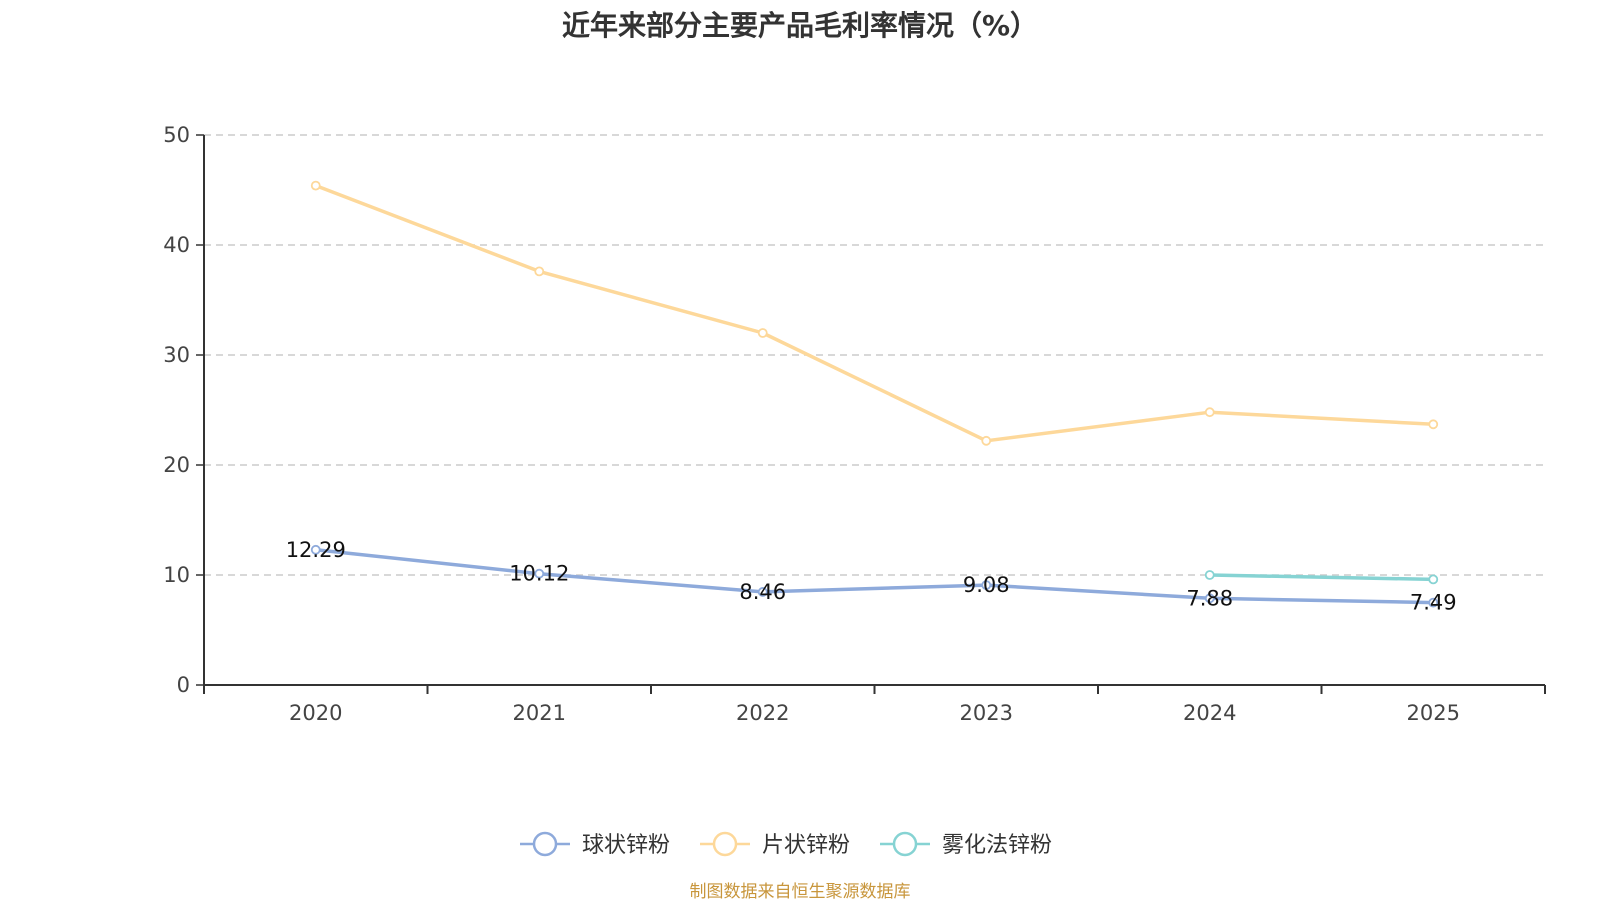  Describe the element at coordinates (315, 185) in the screenshot. I see `series-1-point-2020` at that location.